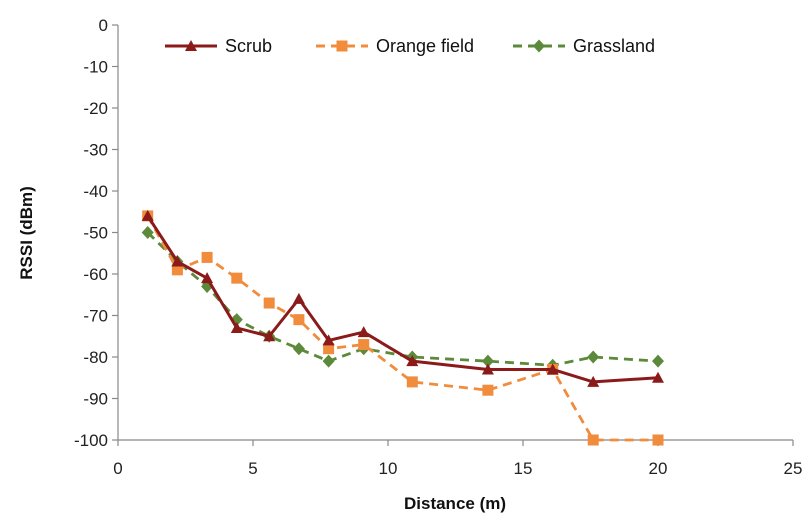  Describe the element at coordinates (95, 191) in the screenshot. I see `y-tick-label: -40` at that location.